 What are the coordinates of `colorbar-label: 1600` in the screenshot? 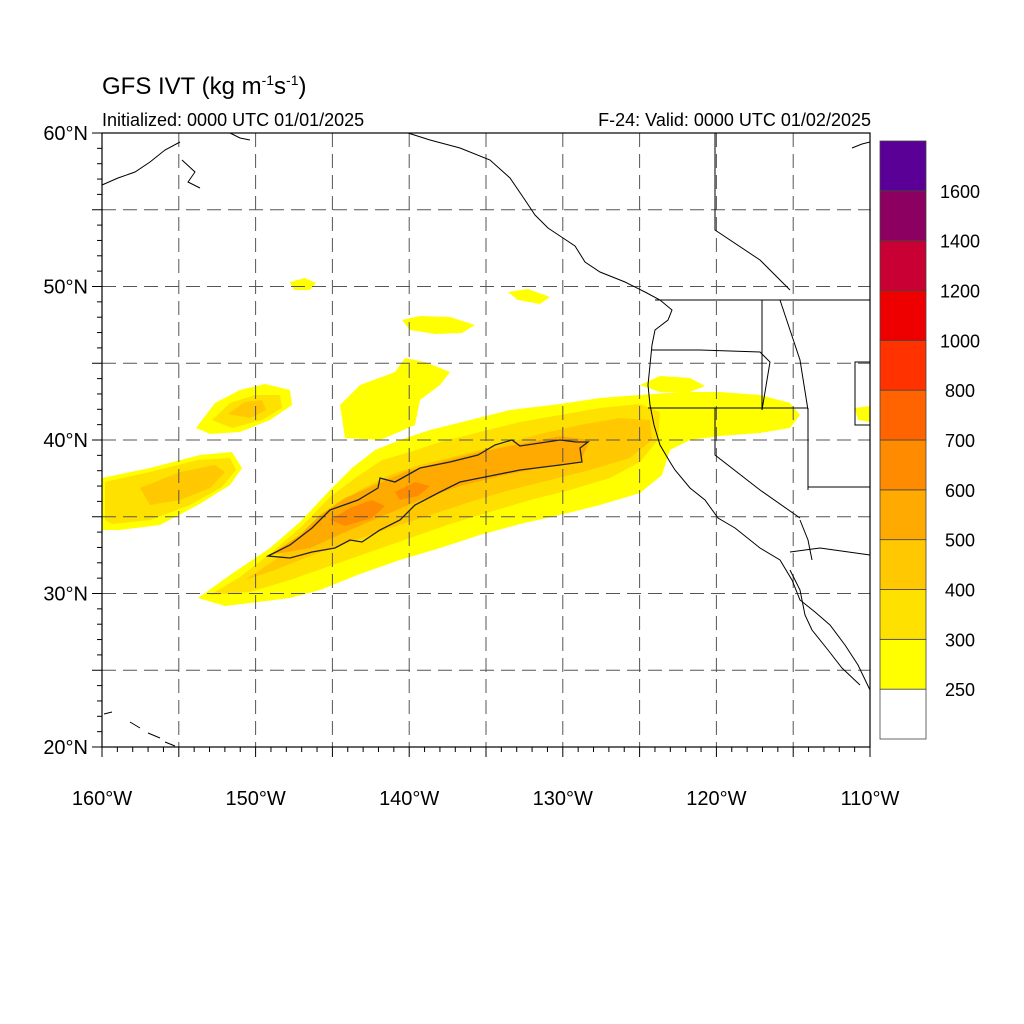 It's located at (960, 192).